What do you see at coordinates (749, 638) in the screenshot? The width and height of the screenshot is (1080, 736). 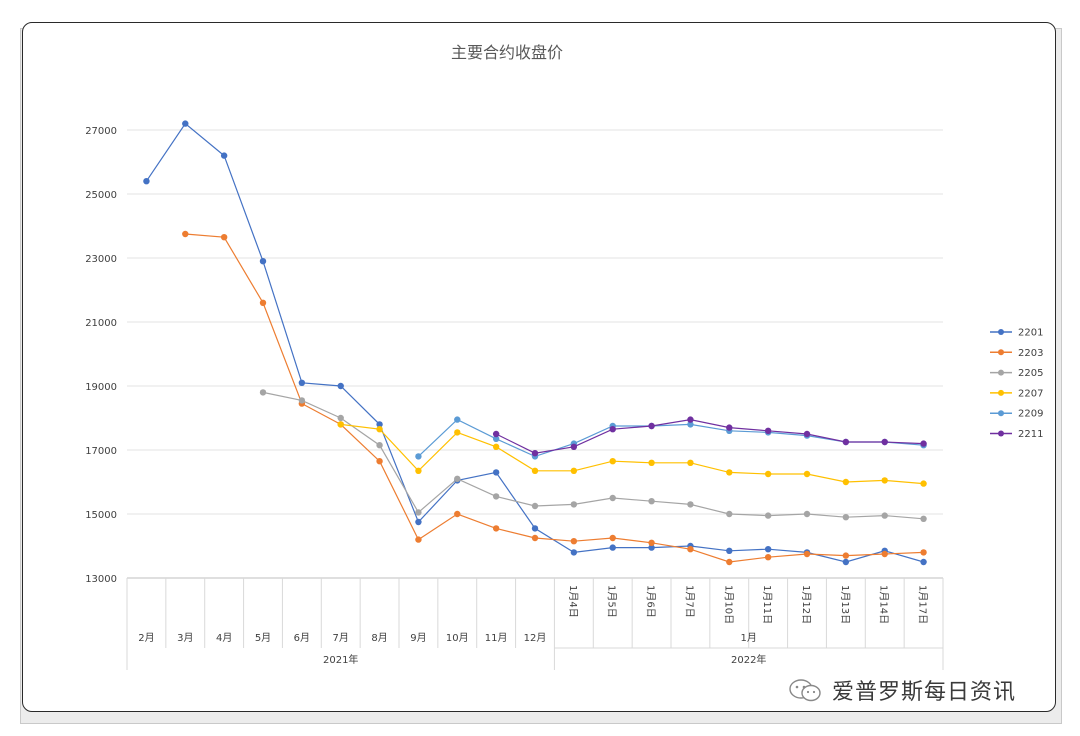 I see `x-group-label: 1月` at bounding box center [749, 638].